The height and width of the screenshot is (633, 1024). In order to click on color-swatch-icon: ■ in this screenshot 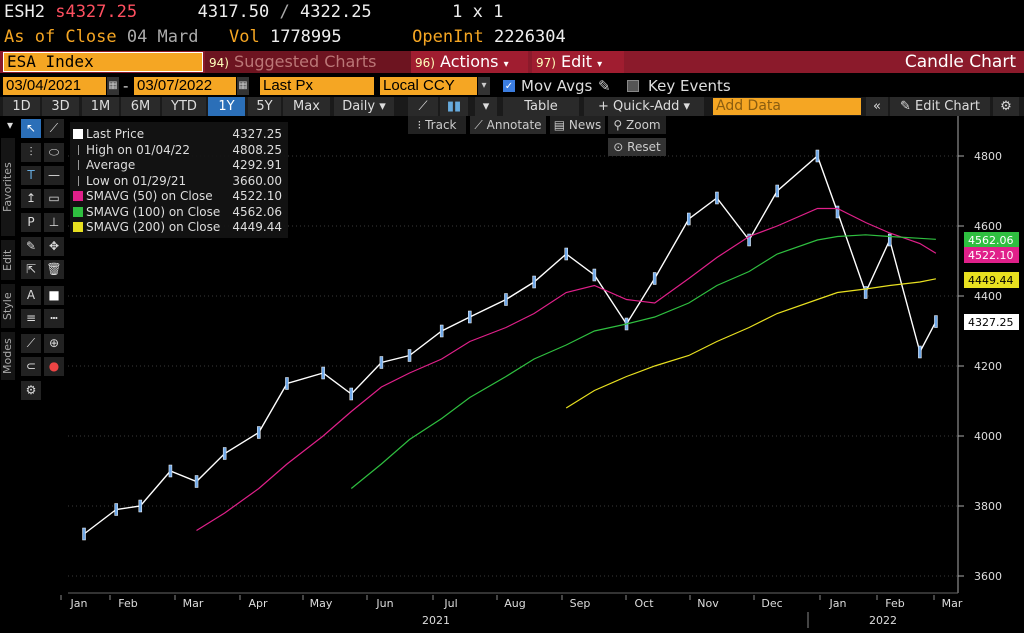, I will do `click(54, 295)`.